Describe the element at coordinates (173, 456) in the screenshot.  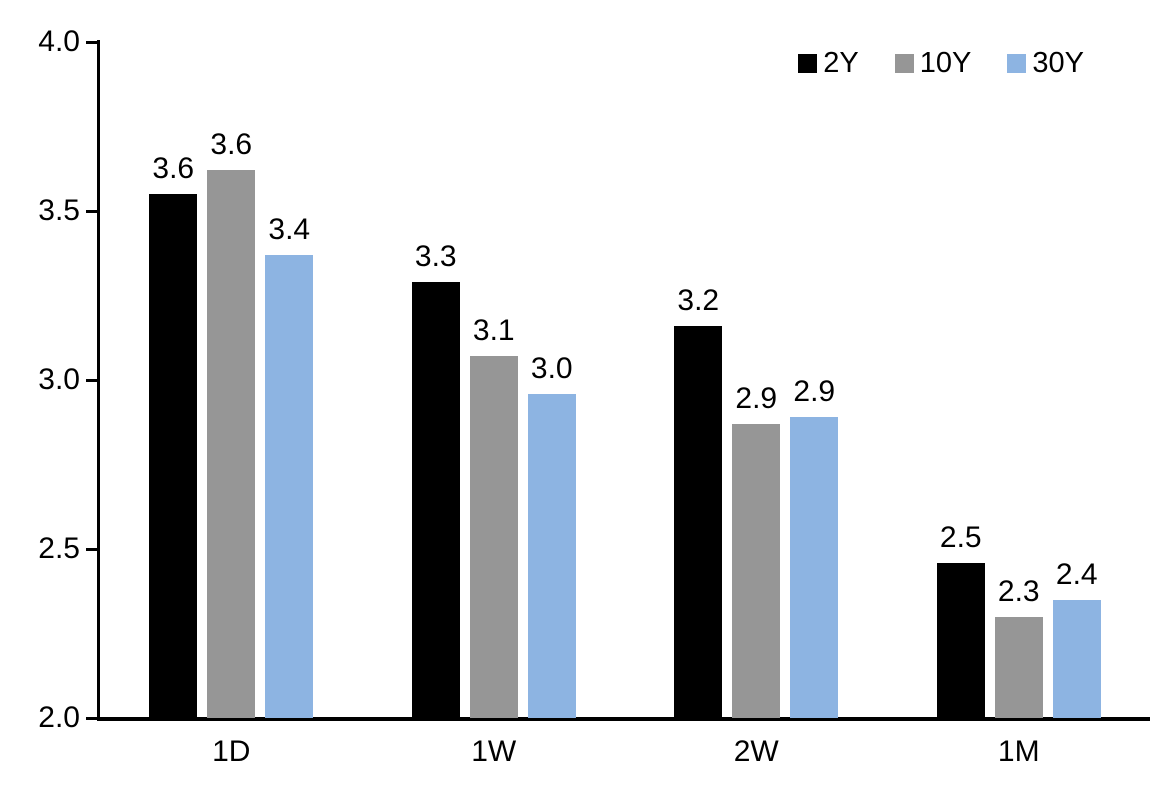
I see `bar-2y-1d` at that location.